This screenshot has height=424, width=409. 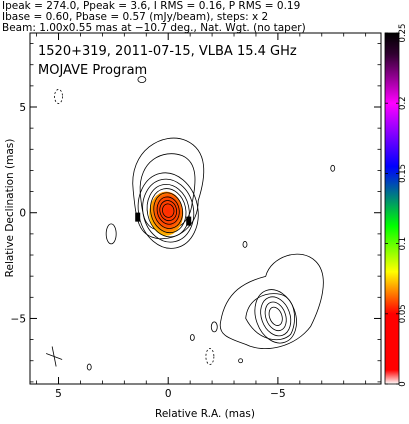 I want to click on chart-title: 1520+319, 2011-07-15, VLBA 15.4 GHz, so click(x=167, y=51).